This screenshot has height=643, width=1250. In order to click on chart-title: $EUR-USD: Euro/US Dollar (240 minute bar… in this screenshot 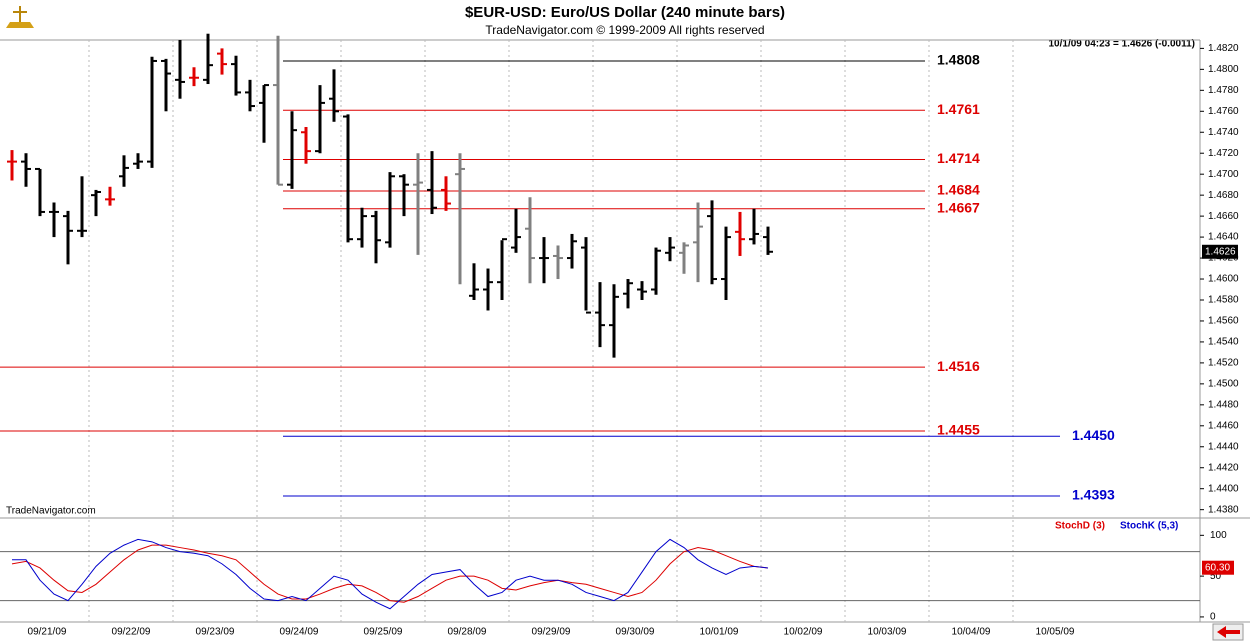, I will do `click(625, 12)`.